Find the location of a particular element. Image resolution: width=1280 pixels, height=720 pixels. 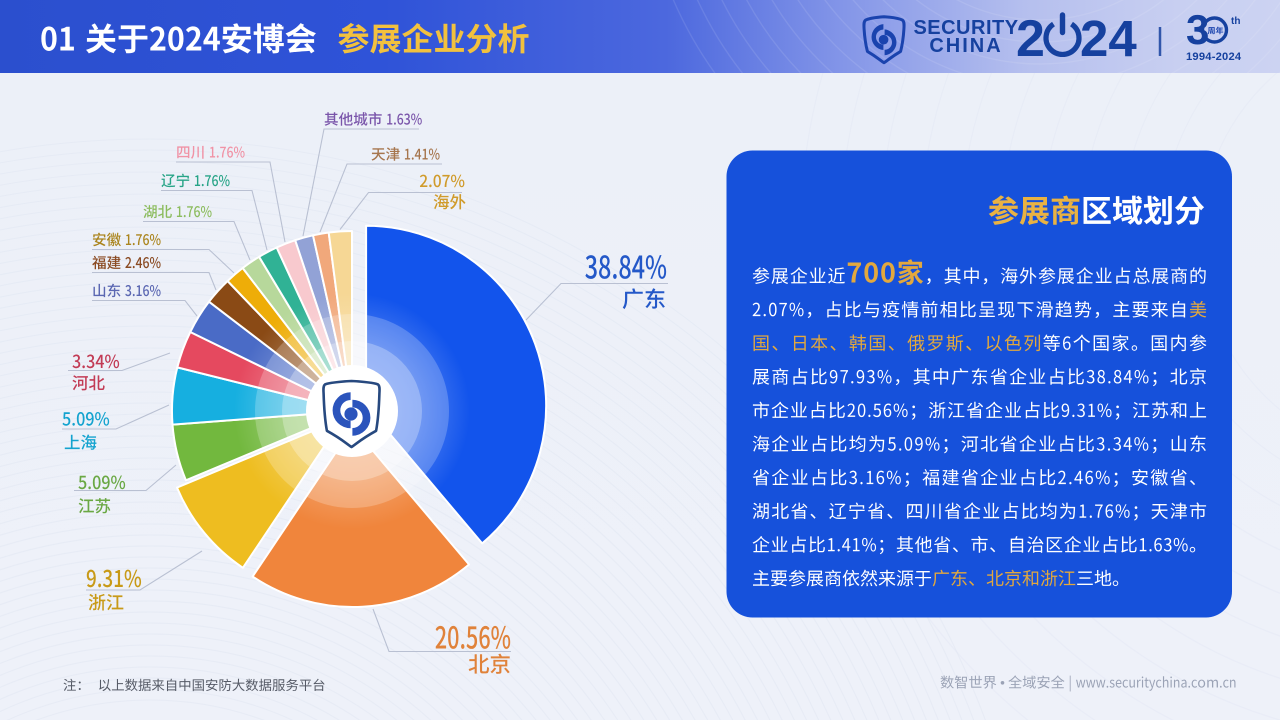

svg-text: SECURITY is located at coordinates (965, 28).